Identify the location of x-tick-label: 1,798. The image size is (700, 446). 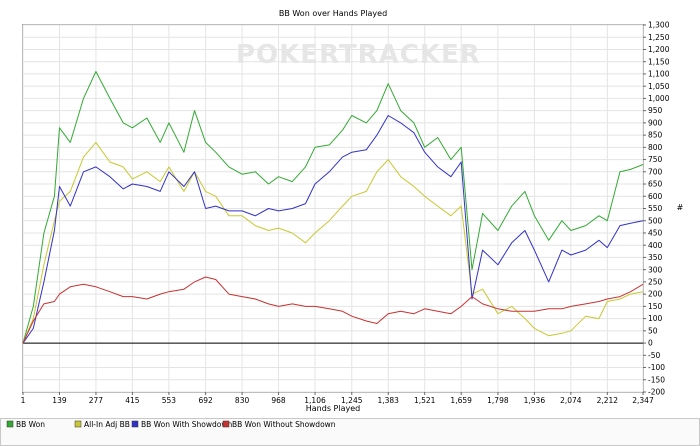
(498, 400).